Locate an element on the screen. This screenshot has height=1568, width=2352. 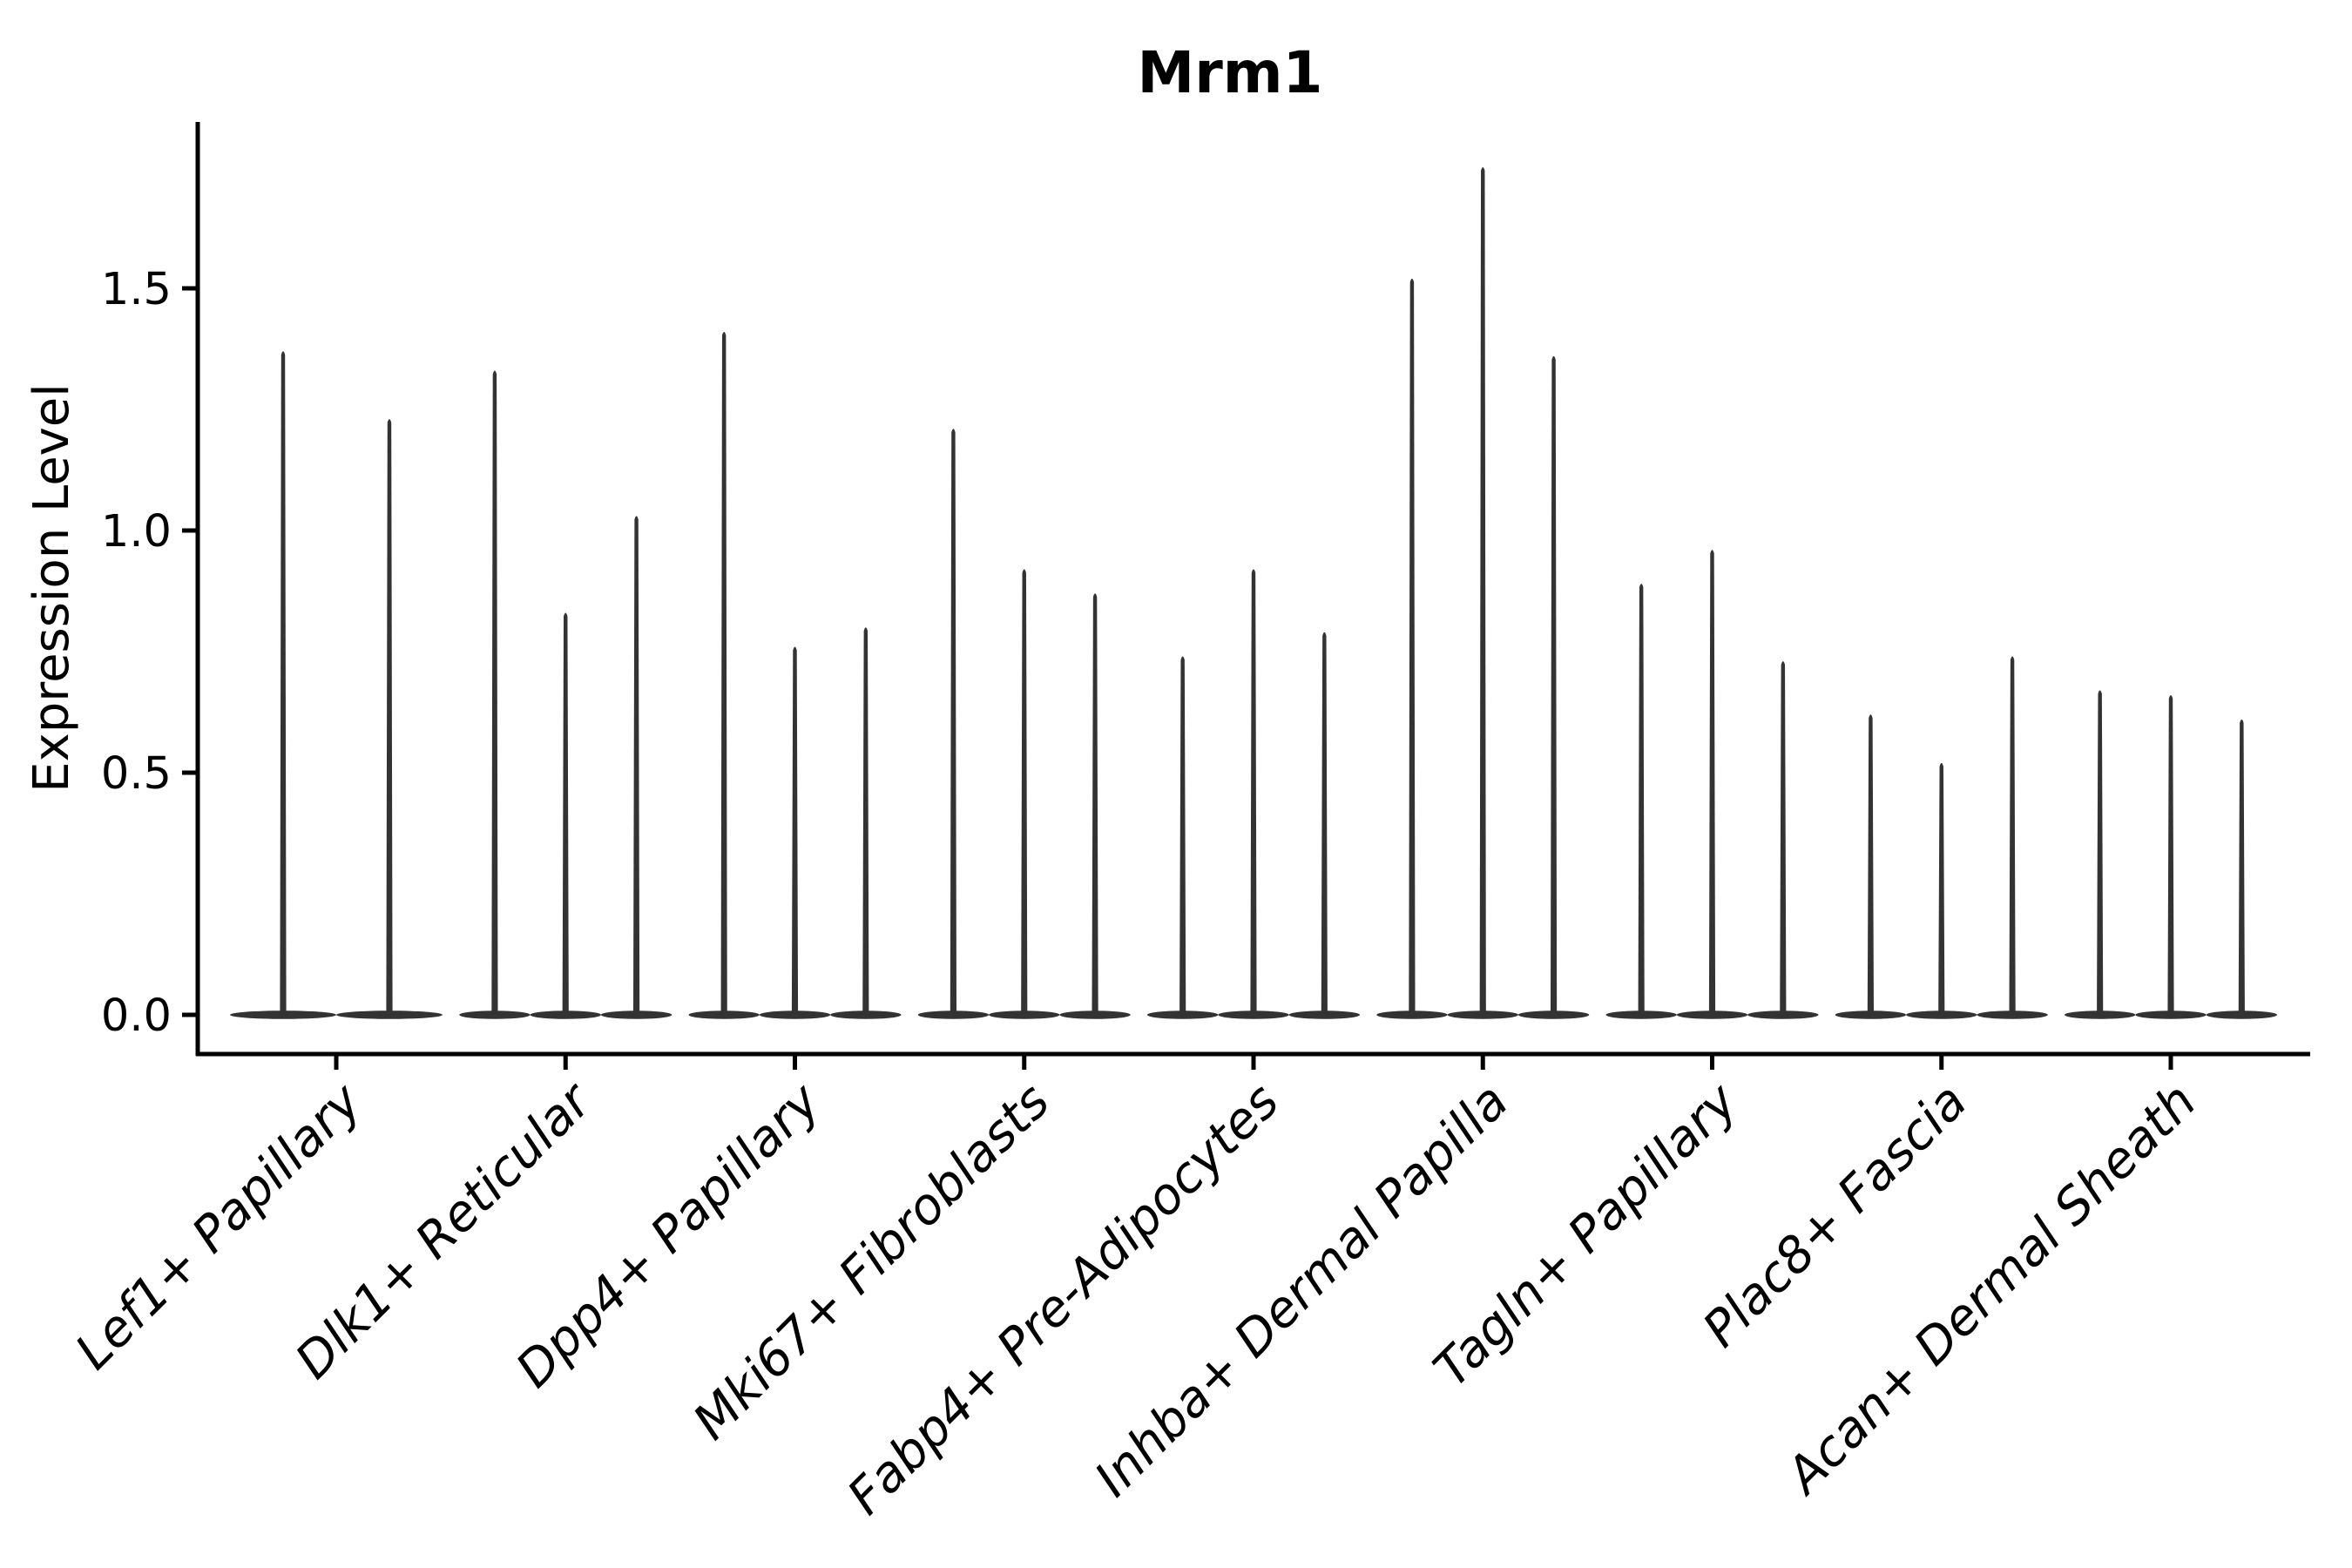
chart-title: Mrm1 is located at coordinates (1231, 72).